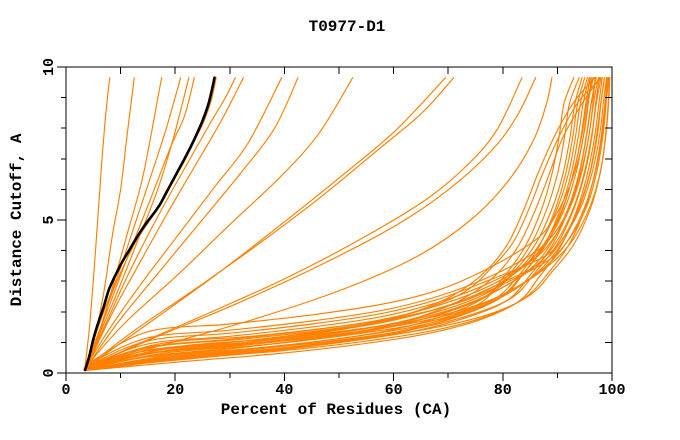  I want to click on y-tick-label: 10, so click(49, 67).